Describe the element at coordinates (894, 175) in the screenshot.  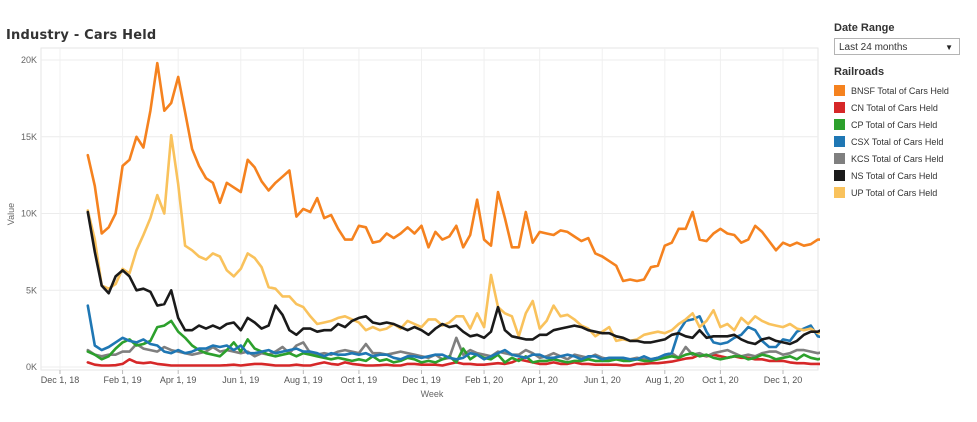
I see `legend-label: NS Total of Cars Held` at that location.